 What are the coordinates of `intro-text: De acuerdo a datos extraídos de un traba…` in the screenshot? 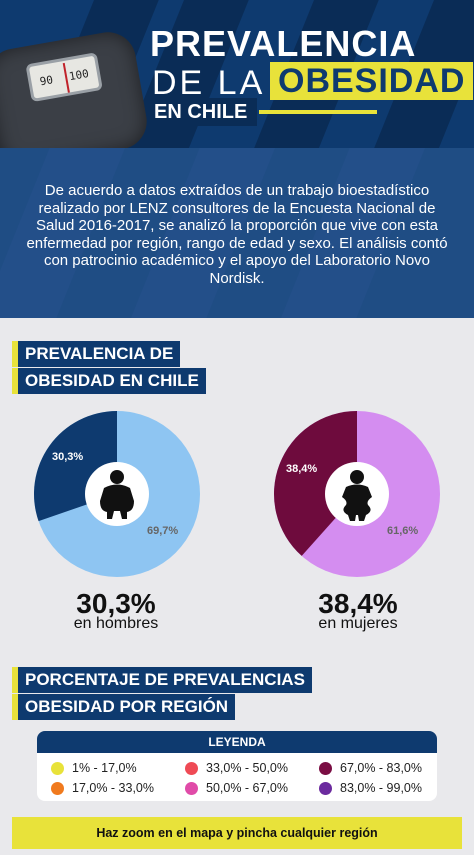 It's located at (237, 234).